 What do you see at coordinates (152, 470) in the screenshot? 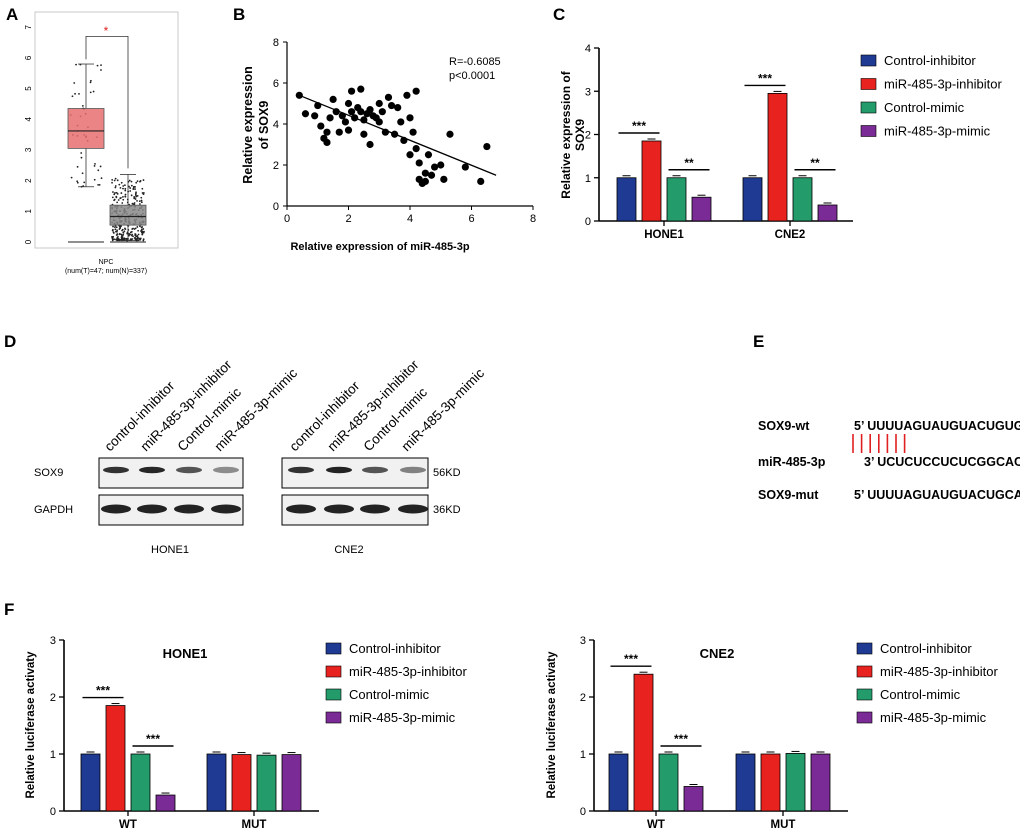
I see `wb-band-sox9` at bounding box center [152, 470].